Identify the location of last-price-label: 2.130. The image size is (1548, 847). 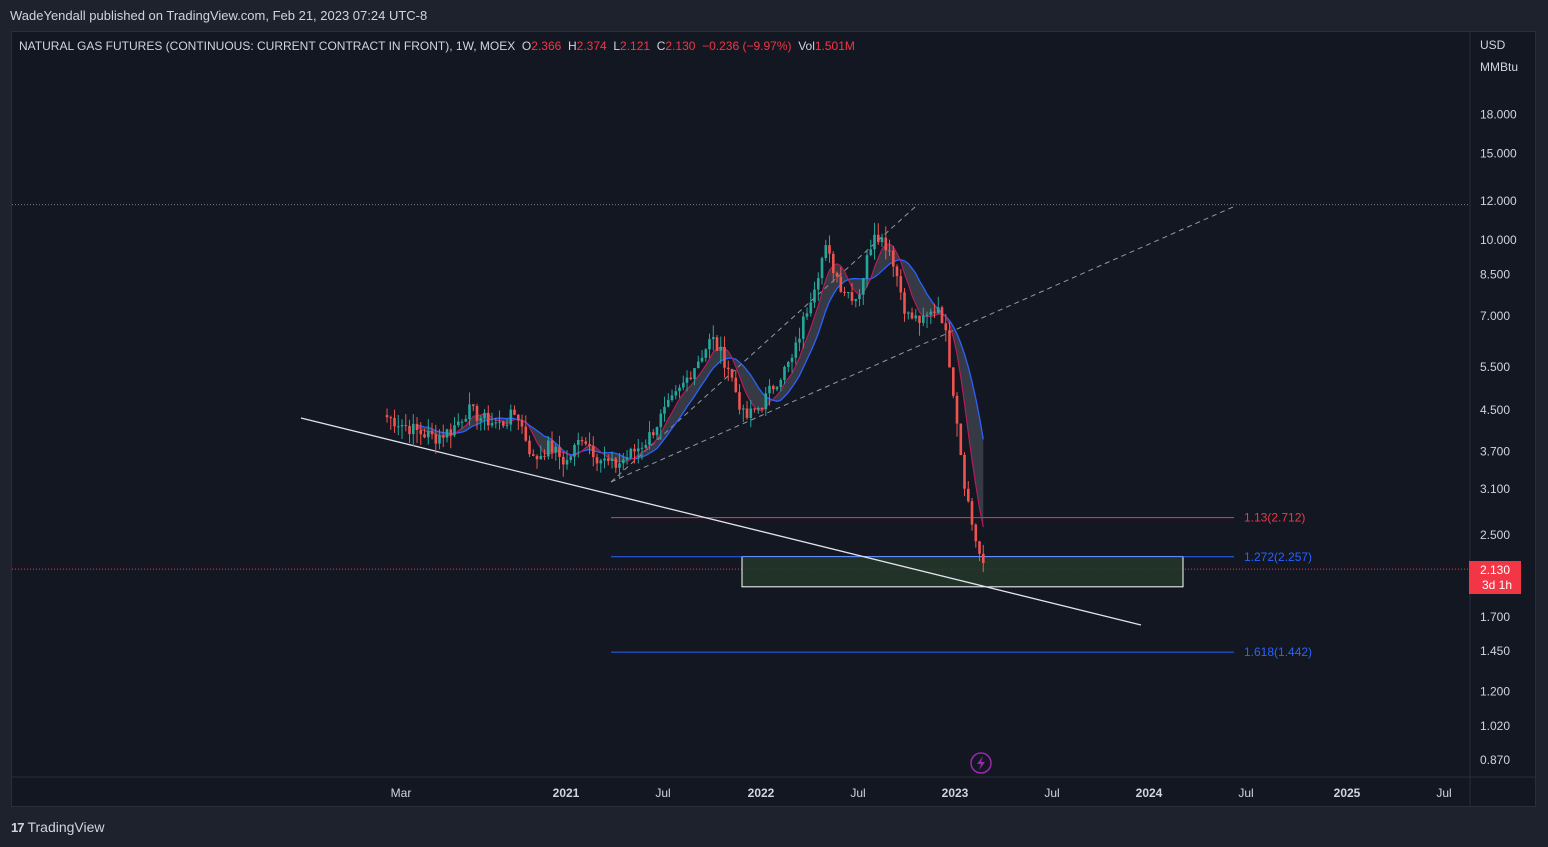
(1495, 570).